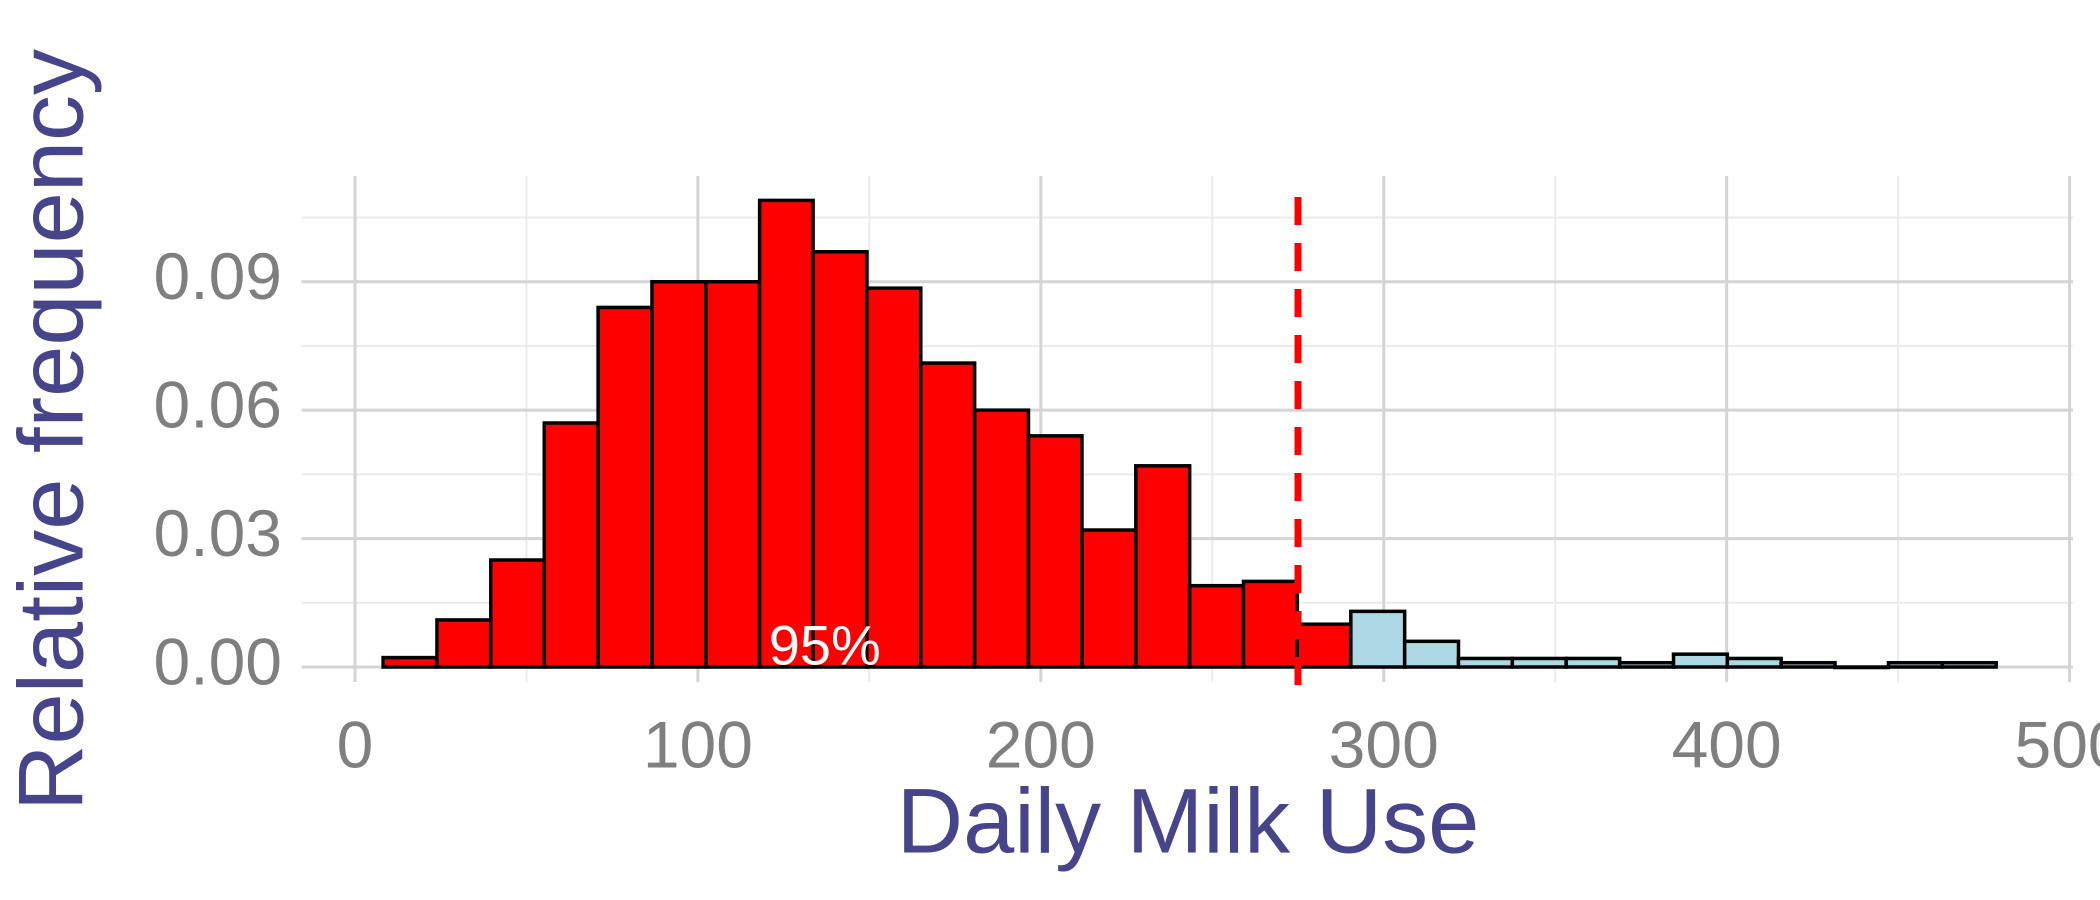 This screenshot has height=900, width=2100. Describe the element at coordinates (218, 661) in the screenshot. I see `y-tick-label: 0.00` at that location.